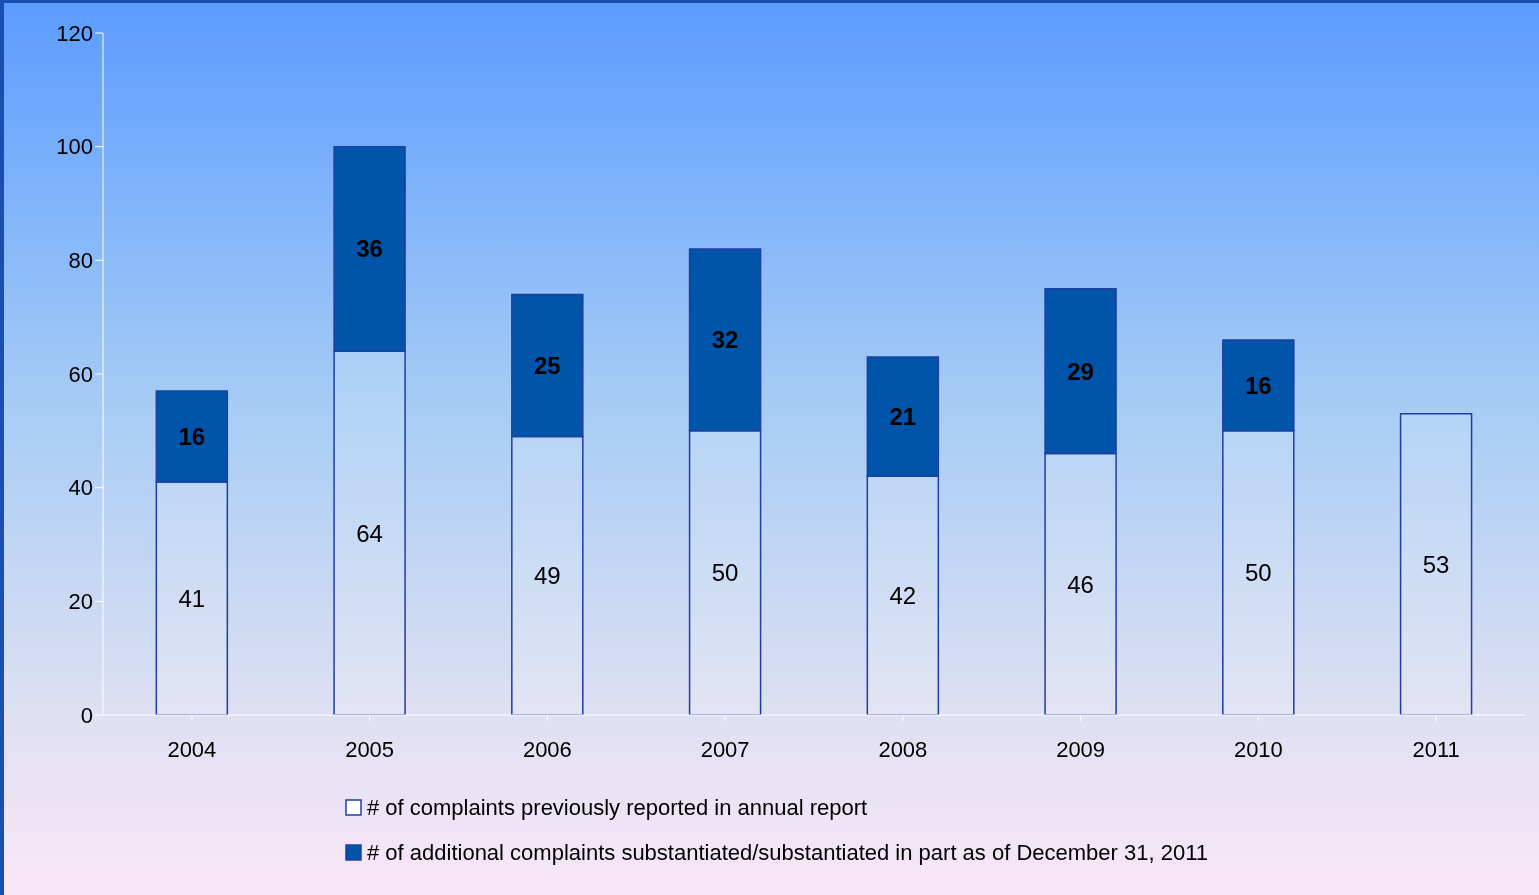 The width and height of the screenshot is (1539, 895). I want to click on data-label: 29, so click(1080, 371).